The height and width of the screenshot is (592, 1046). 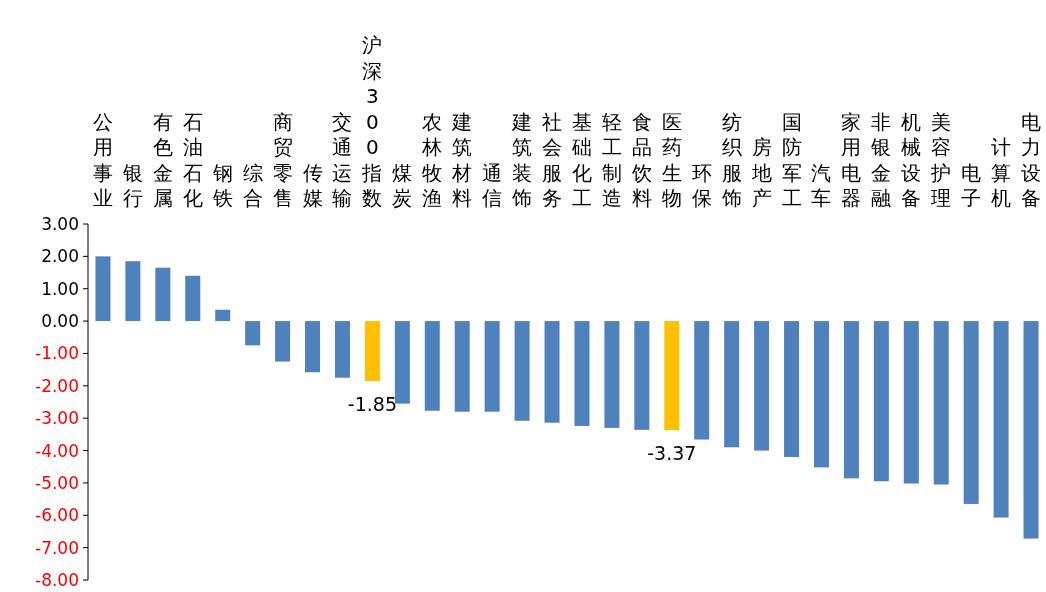 What do you see at coordinates (821, 185) in the screenshot?
I see `x-tick-label: 汽车` at bounding box center [821, 185].